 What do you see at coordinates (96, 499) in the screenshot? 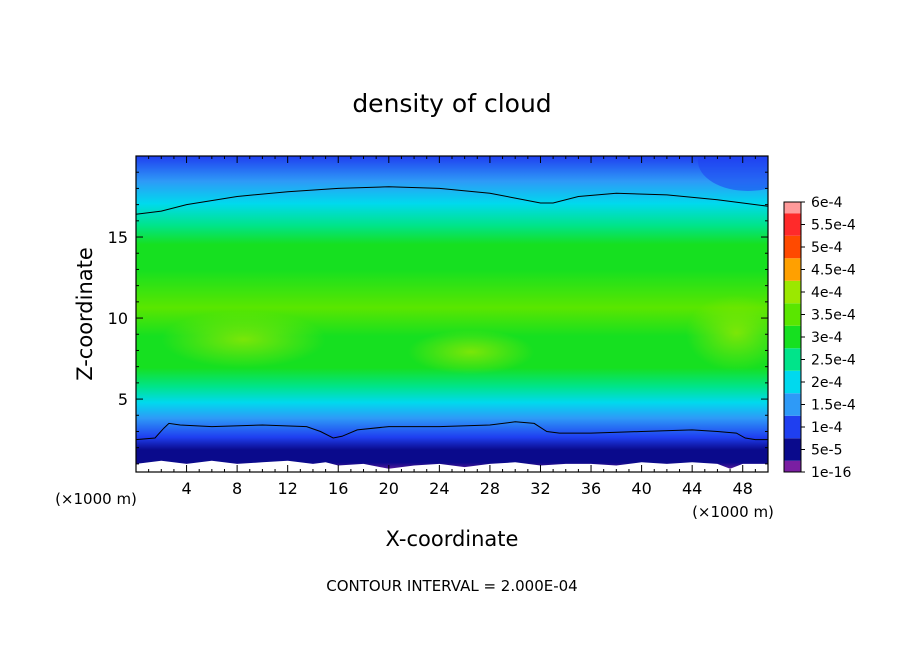
I see `y-axis-unit: (×1000 m)` at bounding box center [96, 499].